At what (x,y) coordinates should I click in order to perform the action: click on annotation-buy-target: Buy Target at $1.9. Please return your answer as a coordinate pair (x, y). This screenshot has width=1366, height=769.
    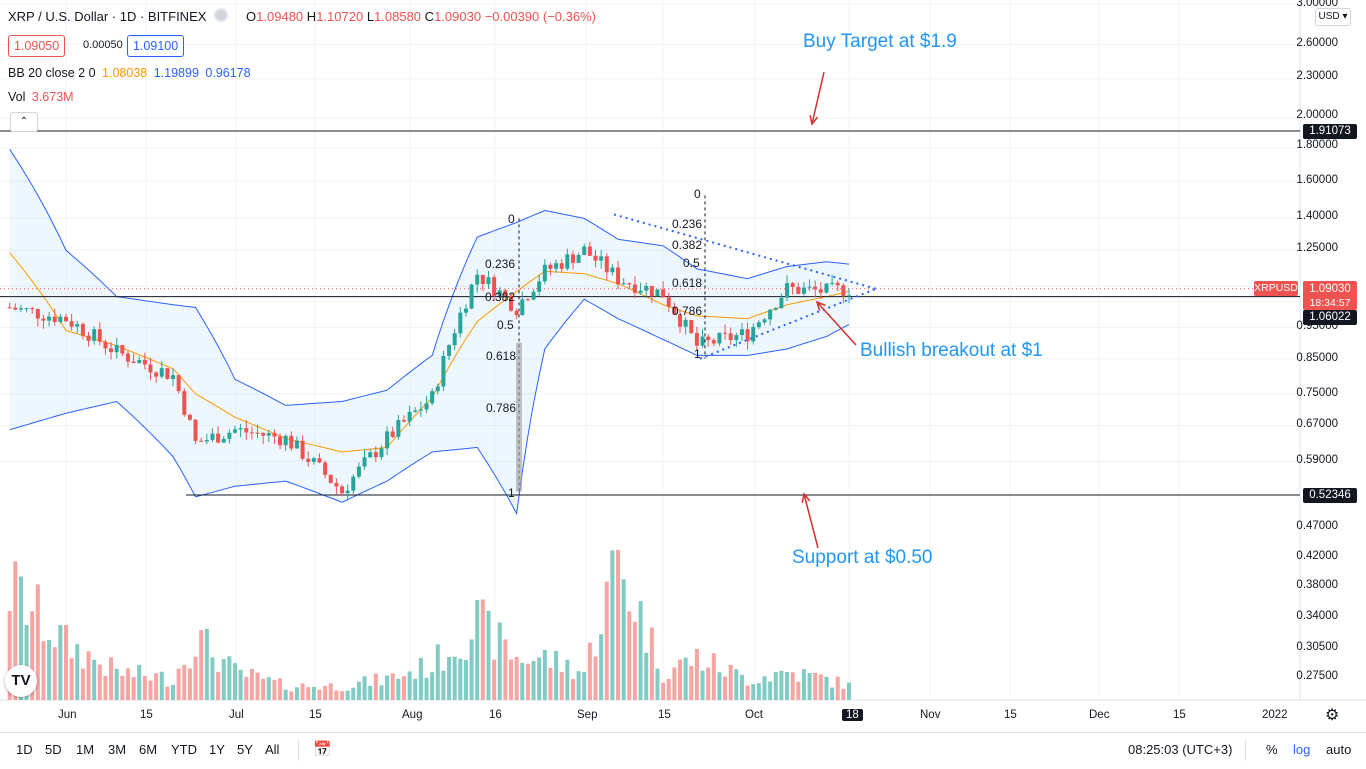
    Looking at the image, I should click on (880, 41).